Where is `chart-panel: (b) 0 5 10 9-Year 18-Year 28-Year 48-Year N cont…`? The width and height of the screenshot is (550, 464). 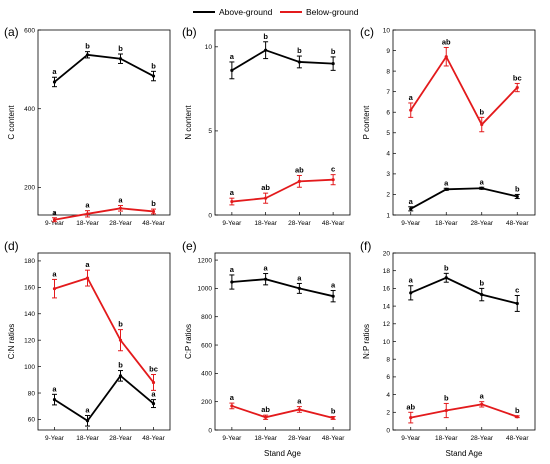 chart-panel: (b) 0 5 10 9-Year 18-Year 28-Year 48-Year N cont… is located at coordinates (266, 126).